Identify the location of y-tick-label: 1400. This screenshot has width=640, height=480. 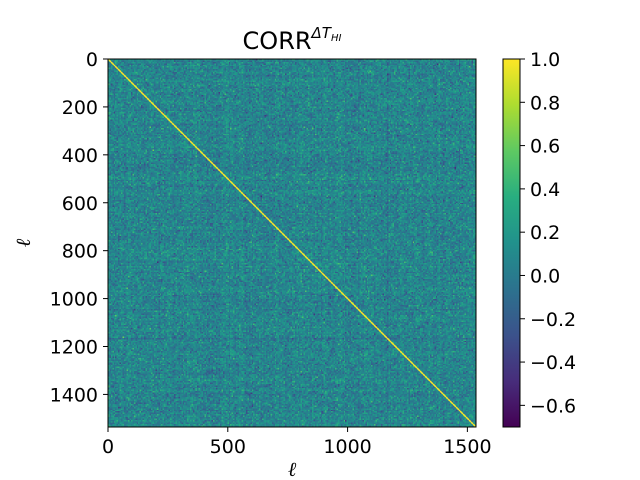
(74, 395).